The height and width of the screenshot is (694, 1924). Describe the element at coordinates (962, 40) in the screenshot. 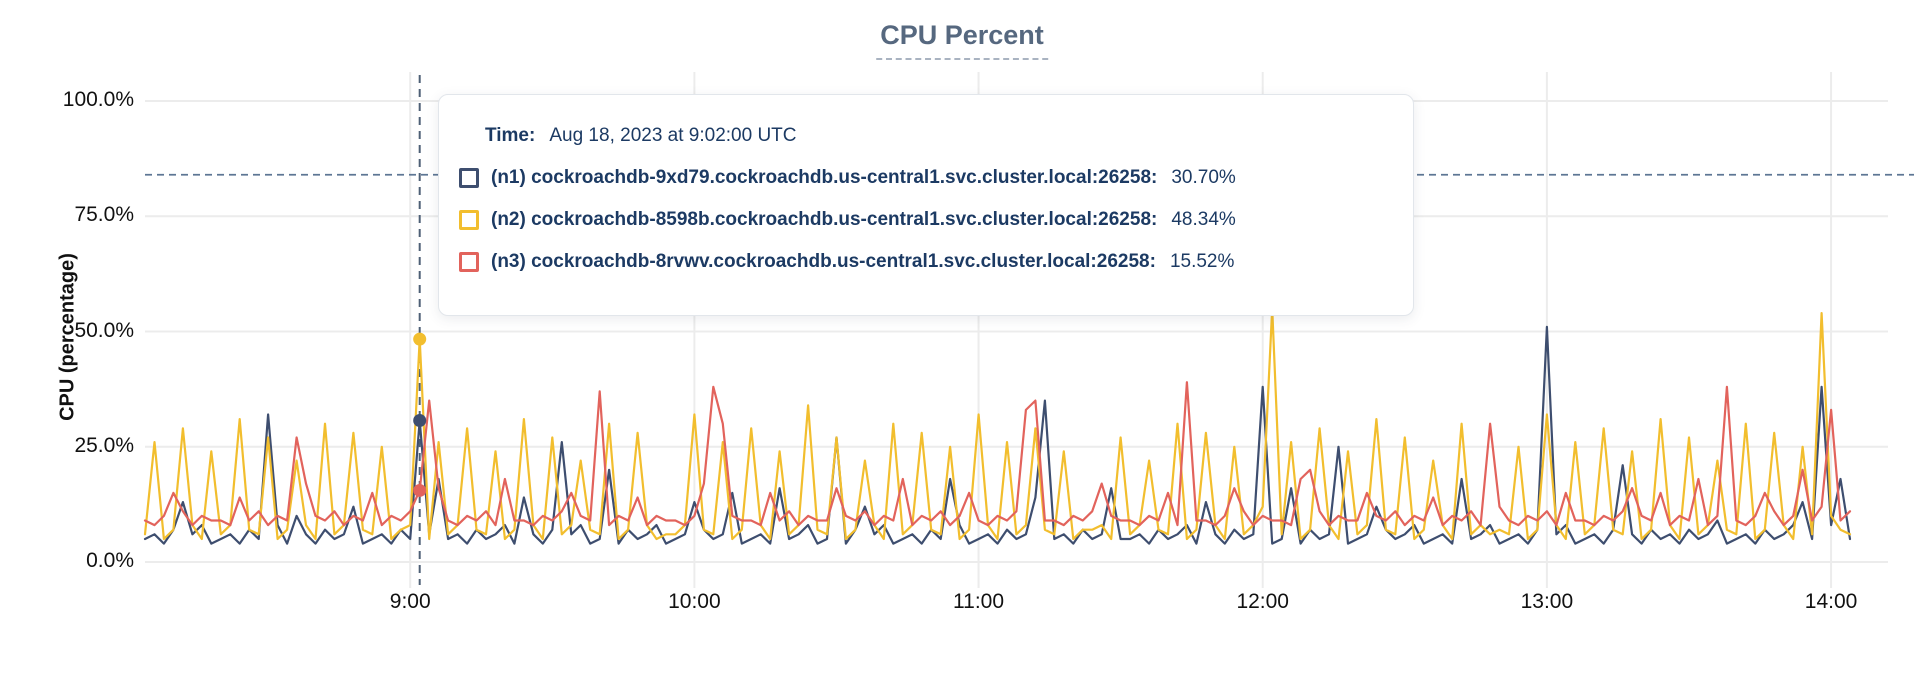

I see `chart-title: CPU Percent` at that location.